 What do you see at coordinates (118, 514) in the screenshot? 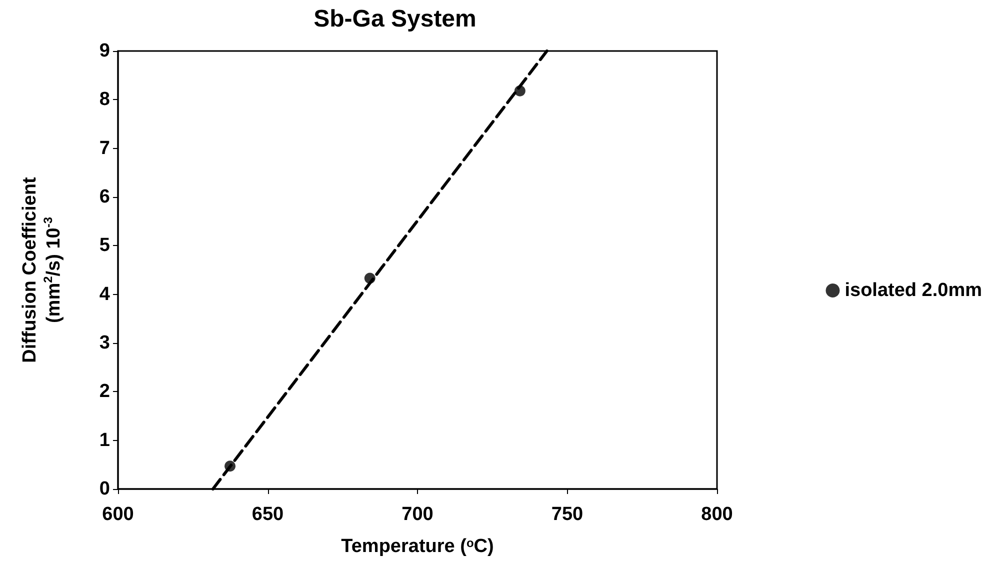
I see `x-tick-label: 600` at bounding box center [118, 514].